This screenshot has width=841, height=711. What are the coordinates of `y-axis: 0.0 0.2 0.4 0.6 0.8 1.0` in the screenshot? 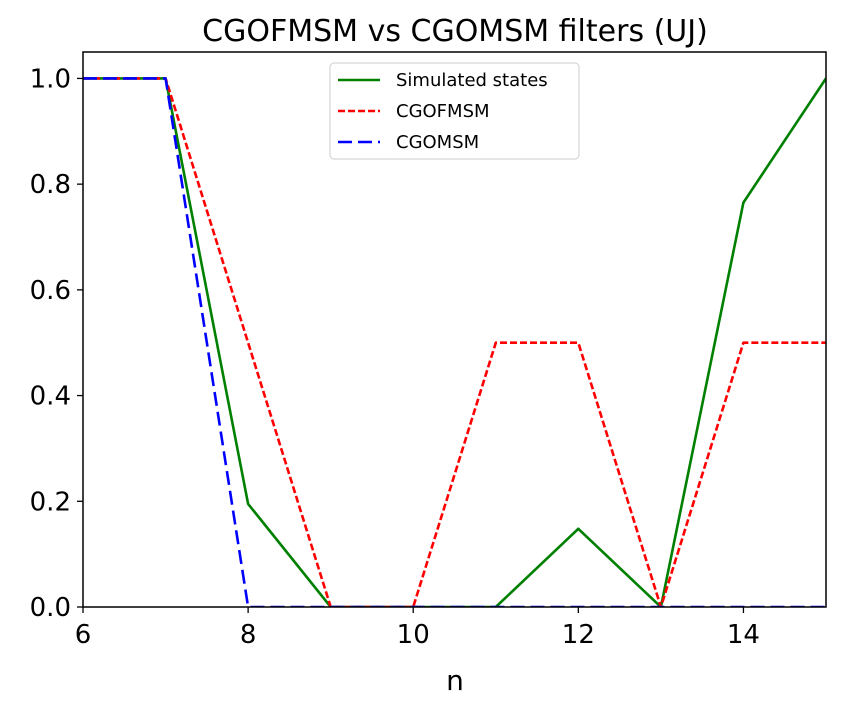 It's located at (56, 343).